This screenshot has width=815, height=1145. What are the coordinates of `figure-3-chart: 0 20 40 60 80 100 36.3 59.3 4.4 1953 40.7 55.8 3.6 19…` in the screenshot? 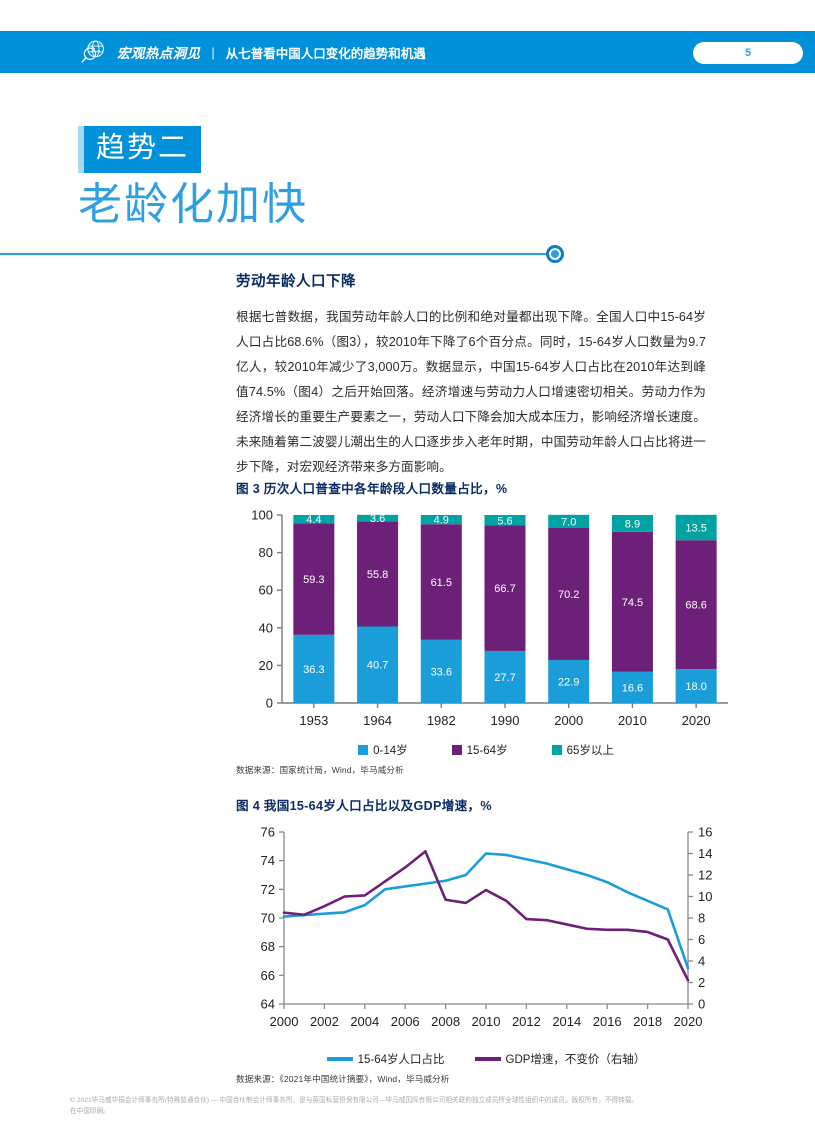 It's located at (486, 621).